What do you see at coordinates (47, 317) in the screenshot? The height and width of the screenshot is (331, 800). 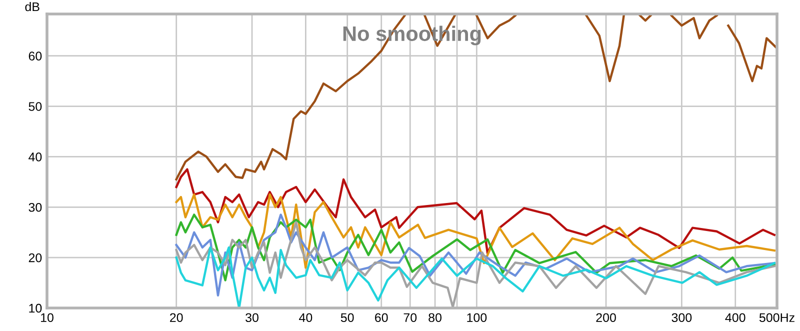 I see `x-tick-label: 10` at bounding box center [47, 317].